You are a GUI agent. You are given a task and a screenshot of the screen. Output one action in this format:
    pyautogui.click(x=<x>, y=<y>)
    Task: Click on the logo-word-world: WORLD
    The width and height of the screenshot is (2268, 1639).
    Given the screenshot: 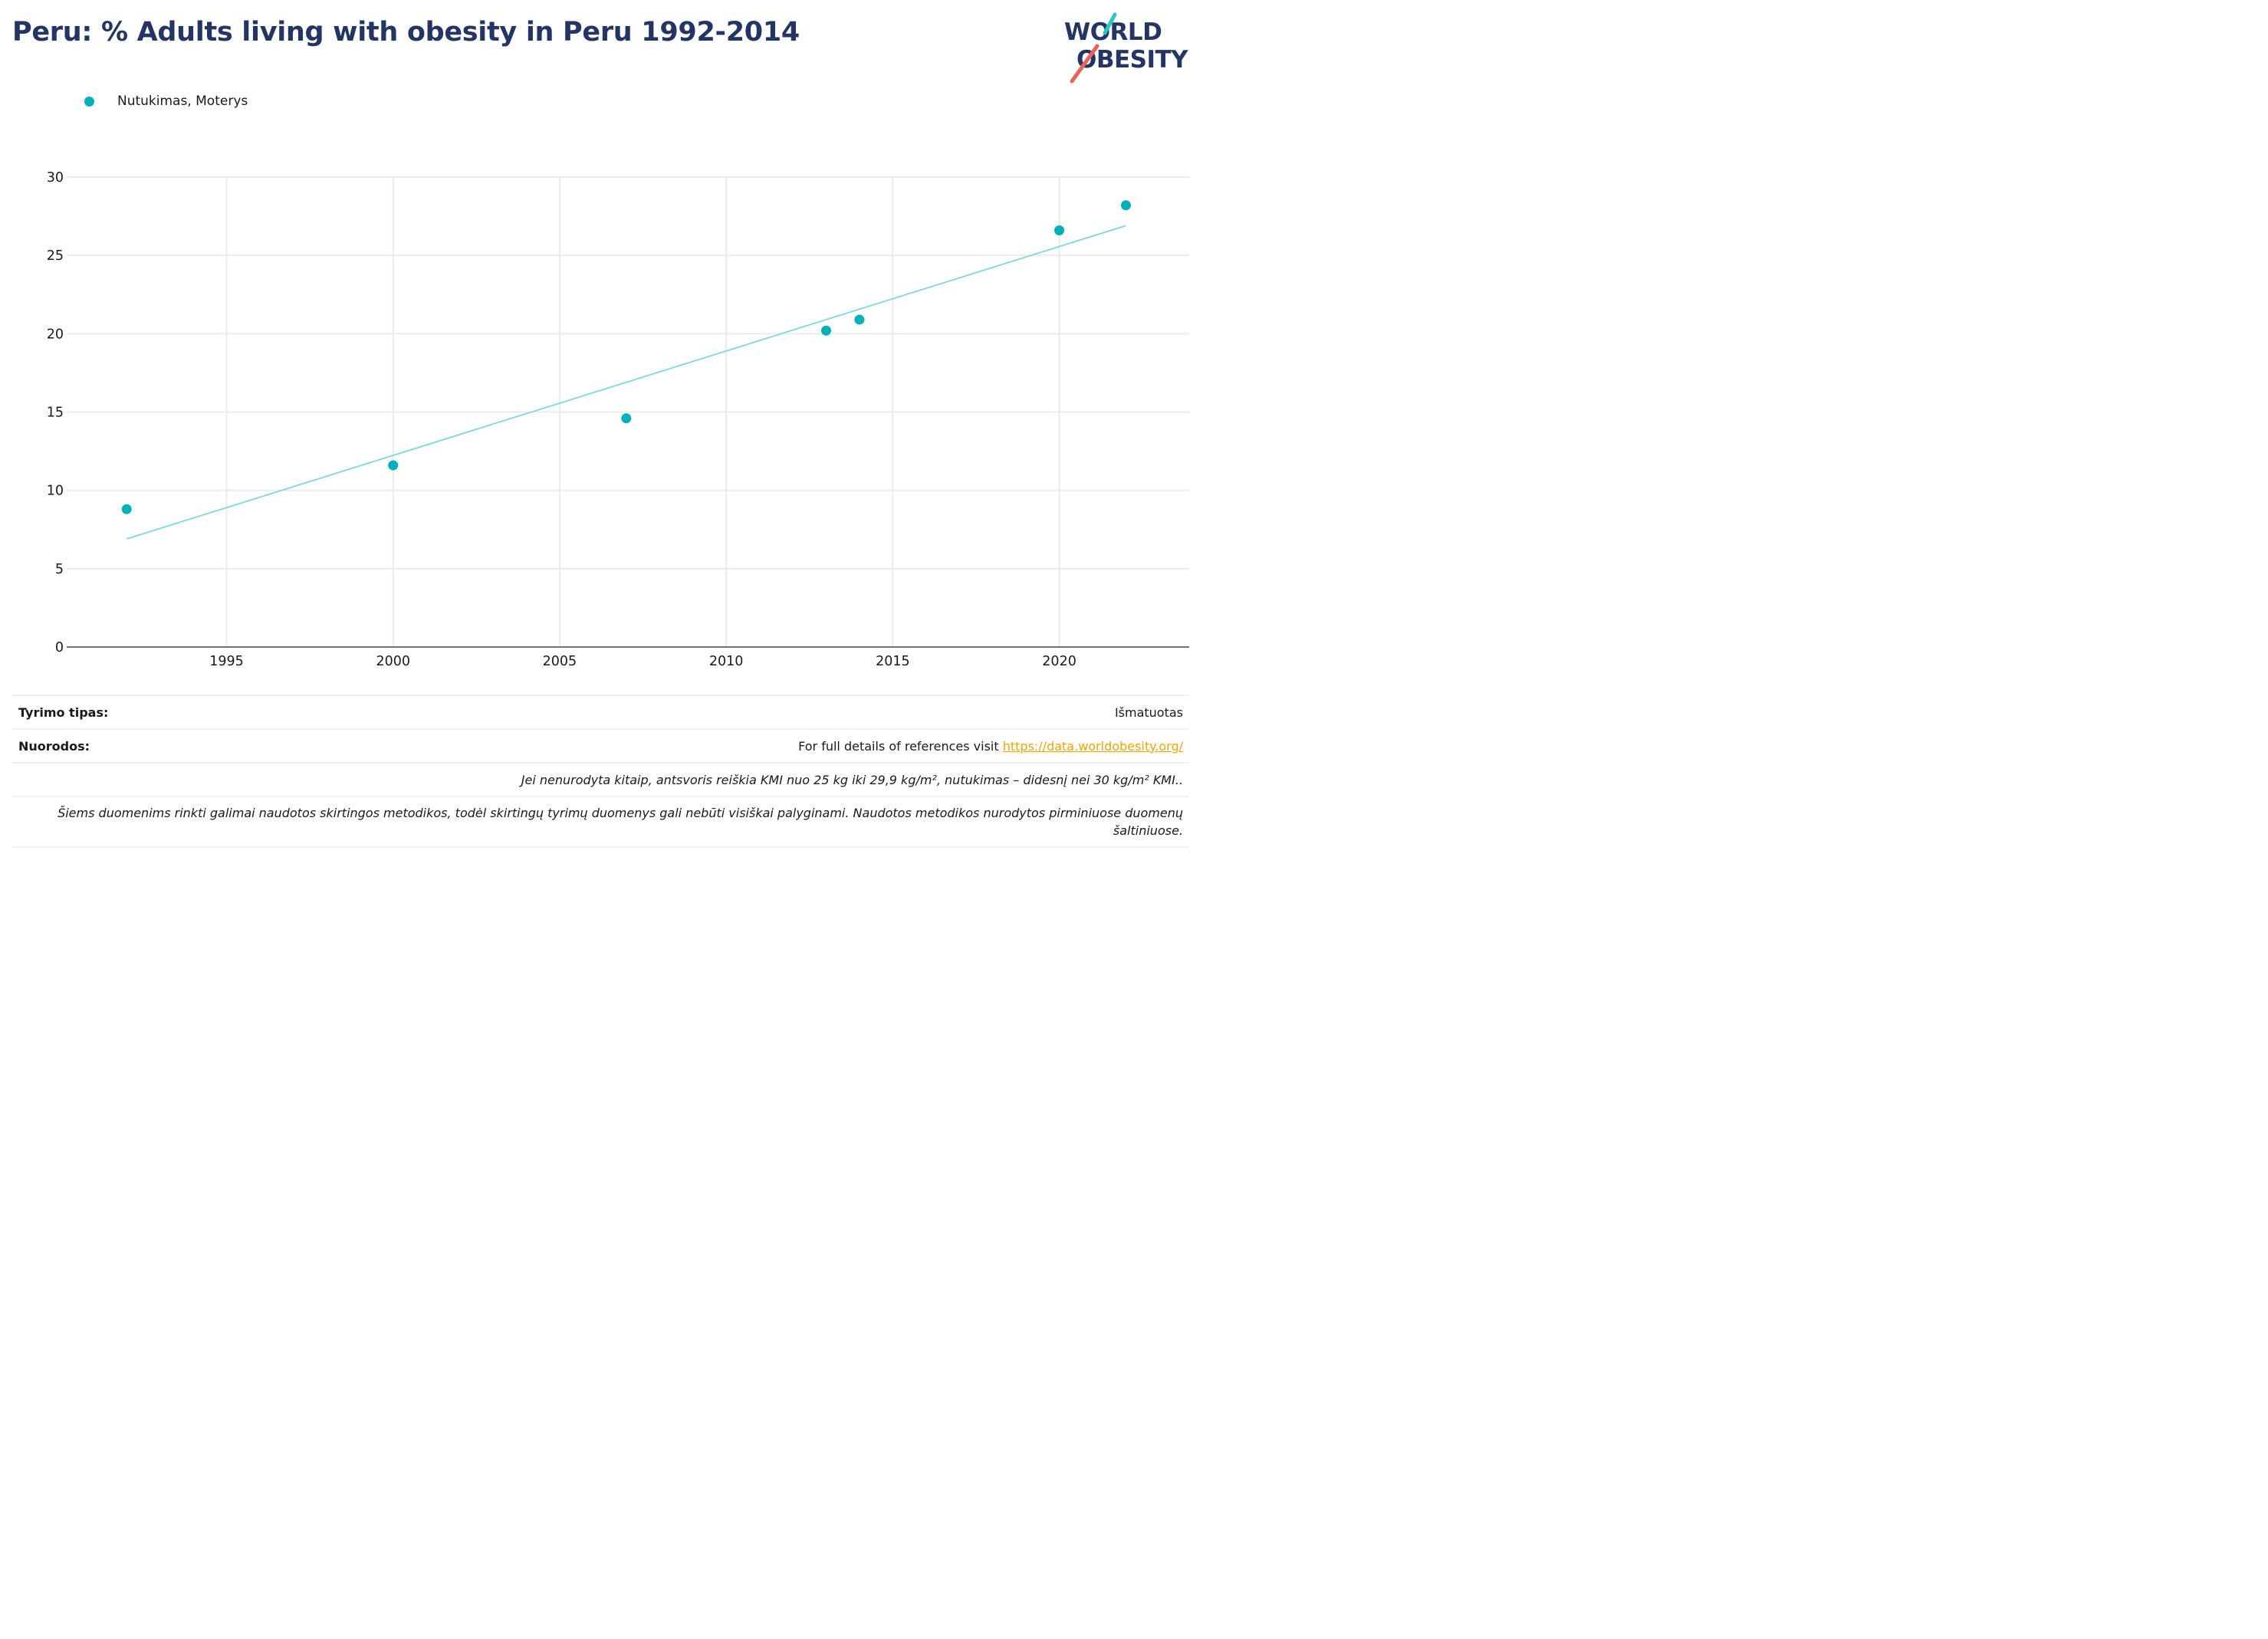 What is the action you would take?
    pyautogui.click(x=1113, y=32)
    